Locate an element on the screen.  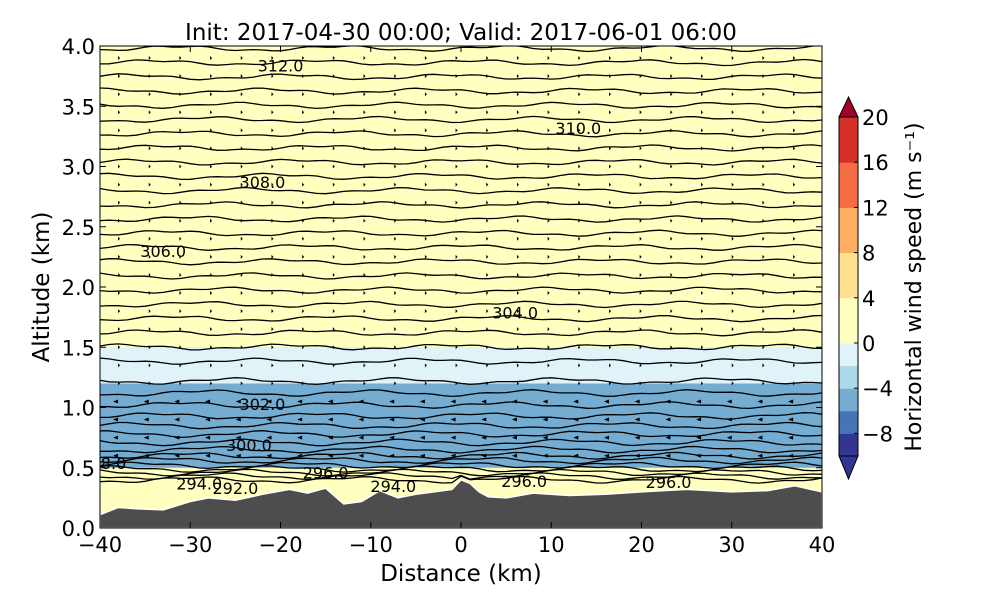
colorbar-tick-label: 12 is located at coordinates (875, 208).